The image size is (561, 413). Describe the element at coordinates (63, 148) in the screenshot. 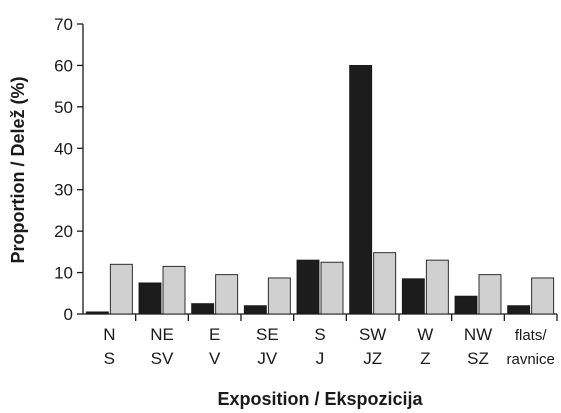

I see `y-tick-label: 40` at that location.